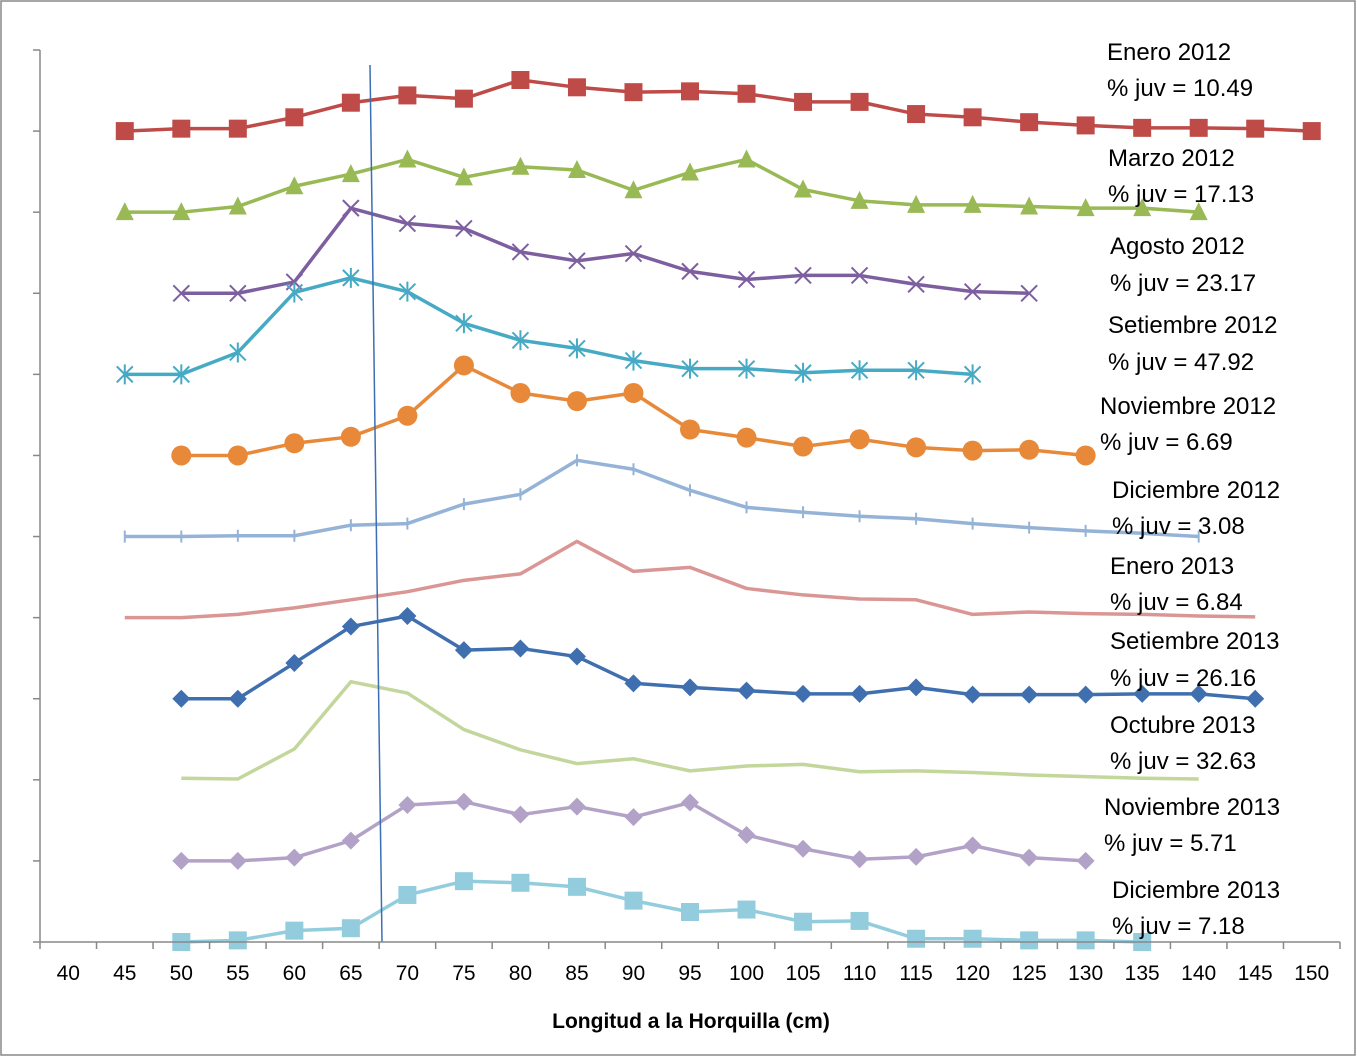  Describe the element at coordinates (1181, 194) in the screenshot. I see `series-annotation: % juv = 17.13` at that location.